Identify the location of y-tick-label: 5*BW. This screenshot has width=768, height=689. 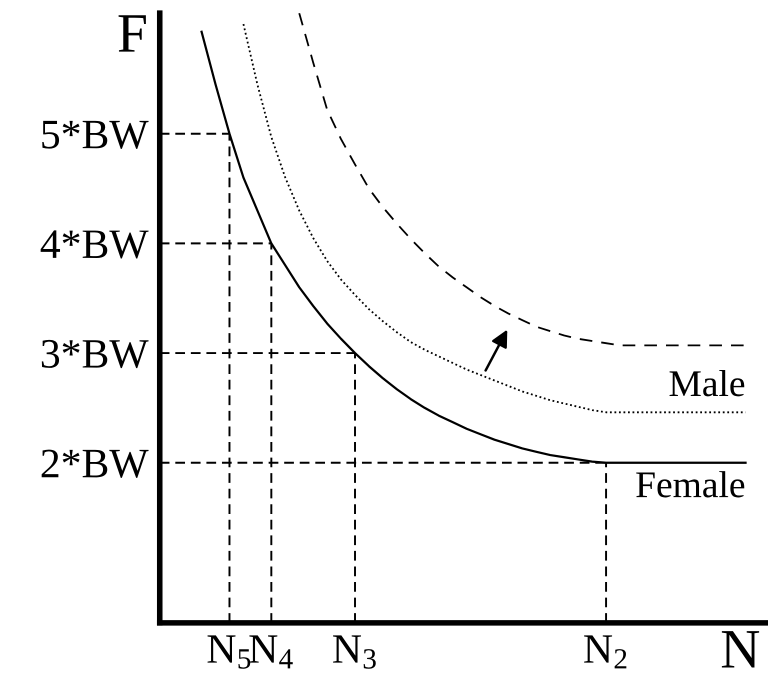
(95, 134).